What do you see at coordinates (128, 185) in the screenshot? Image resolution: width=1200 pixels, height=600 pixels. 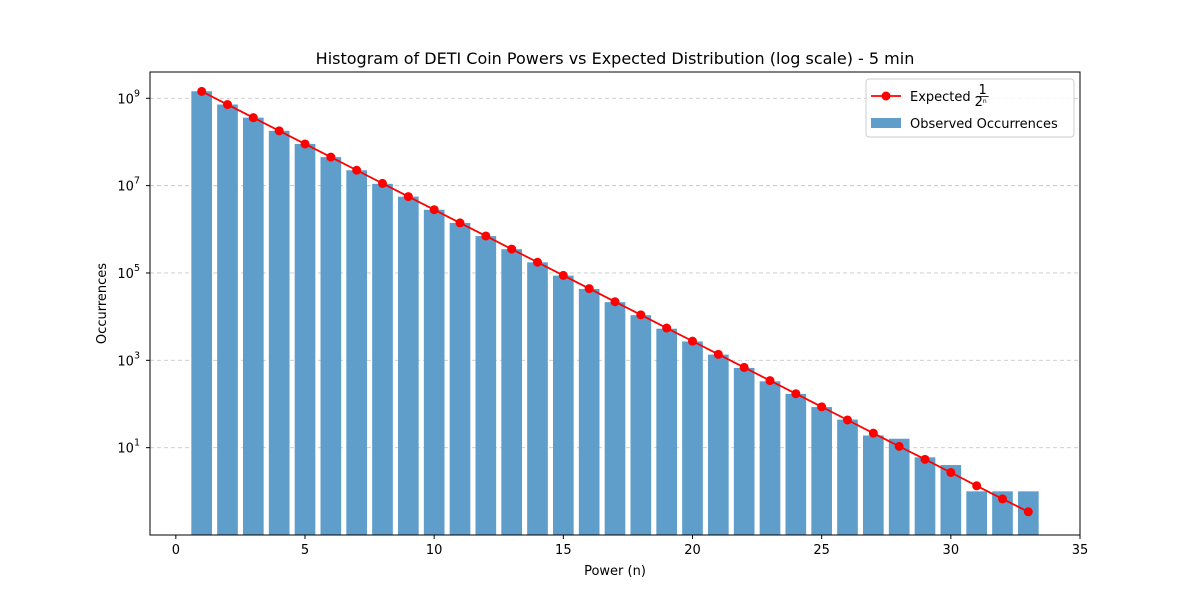 I see `y-tick-label: 10⁷` at bounding box center [128, 185].